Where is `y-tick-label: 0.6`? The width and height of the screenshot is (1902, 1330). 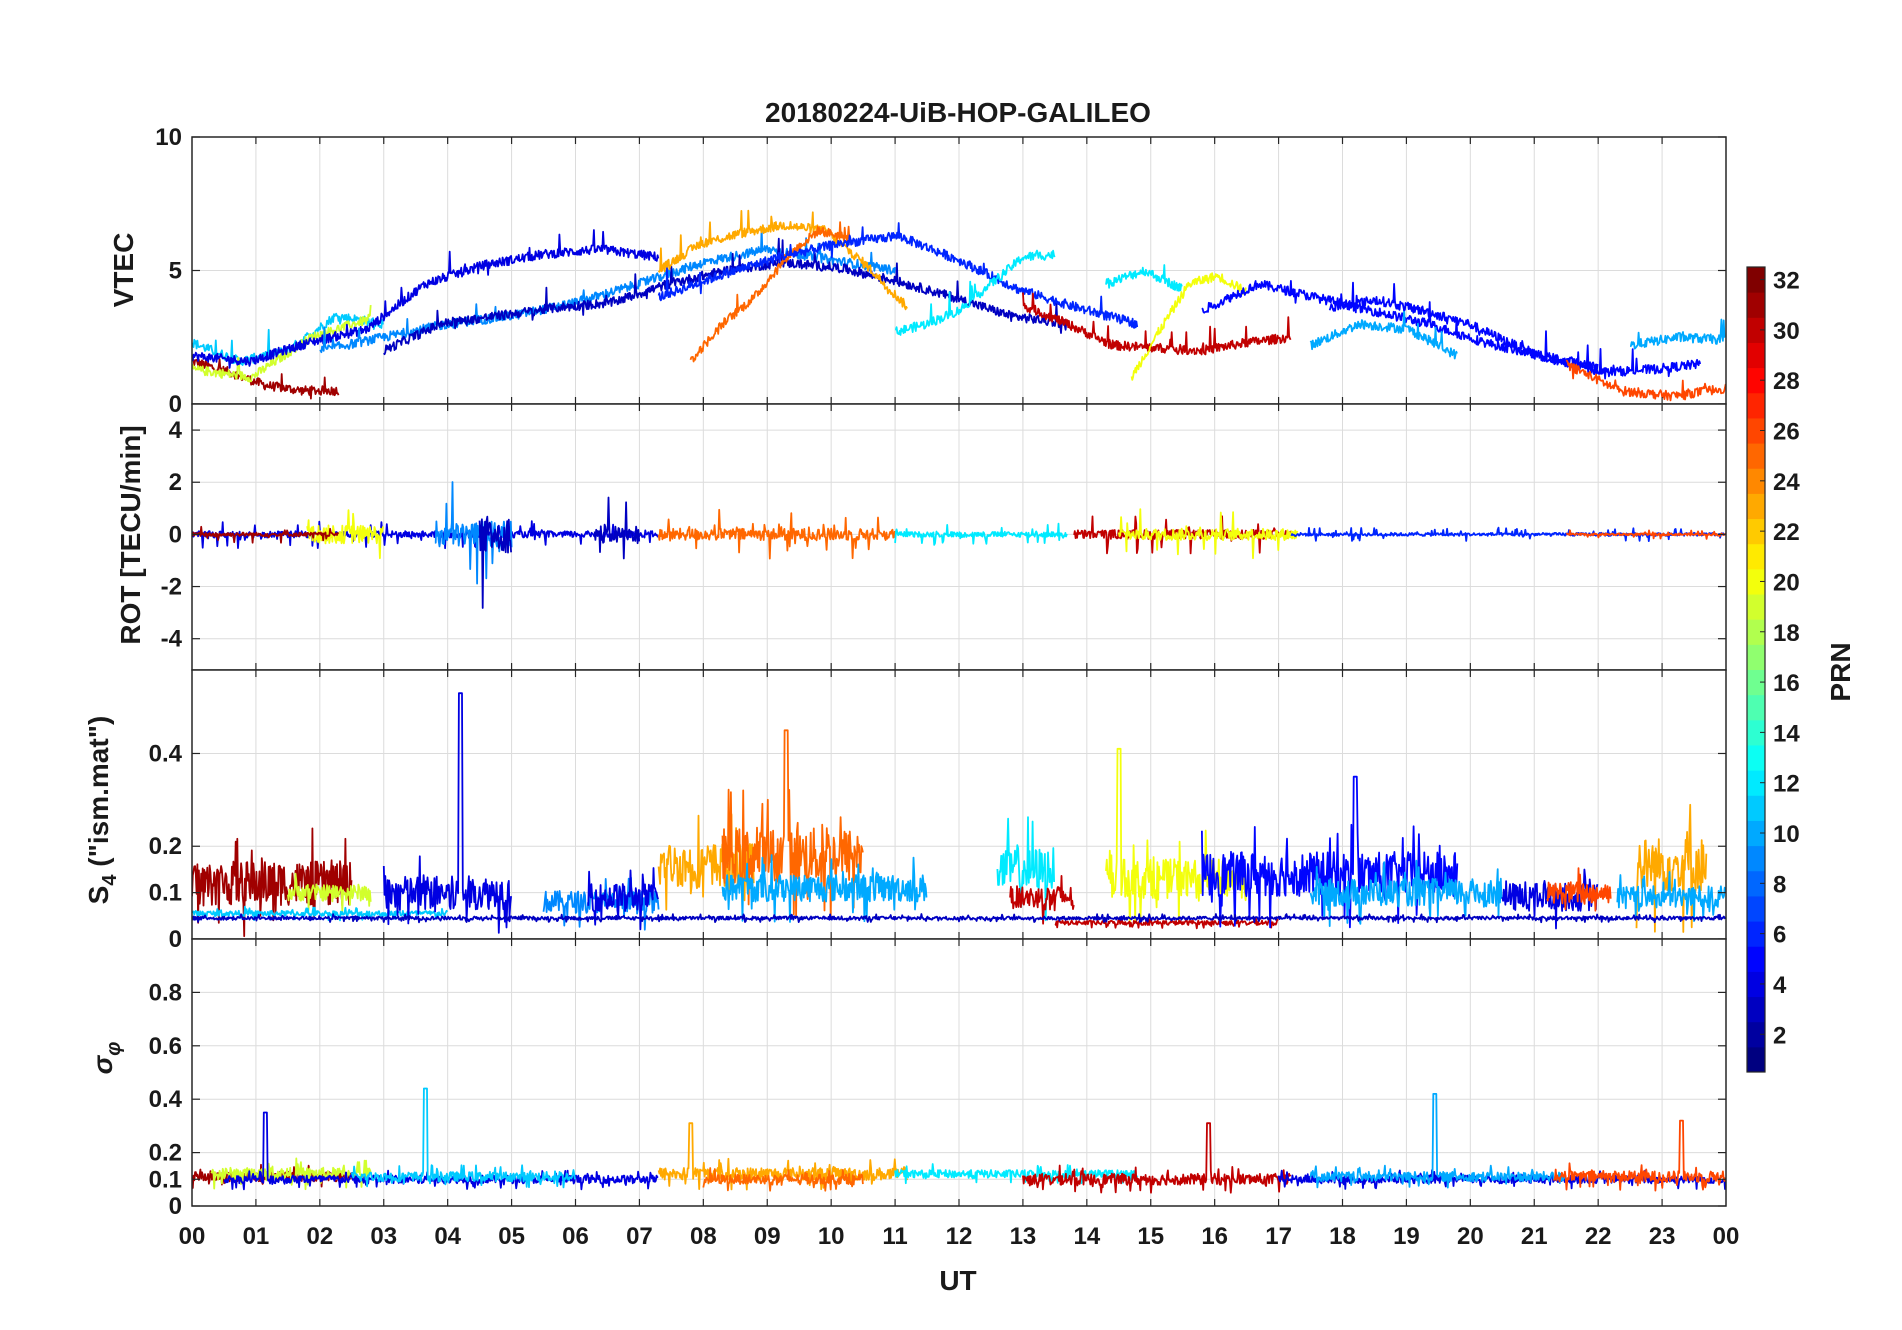 y-tick-label: 0.6 is located at coordinates (165, 1046).